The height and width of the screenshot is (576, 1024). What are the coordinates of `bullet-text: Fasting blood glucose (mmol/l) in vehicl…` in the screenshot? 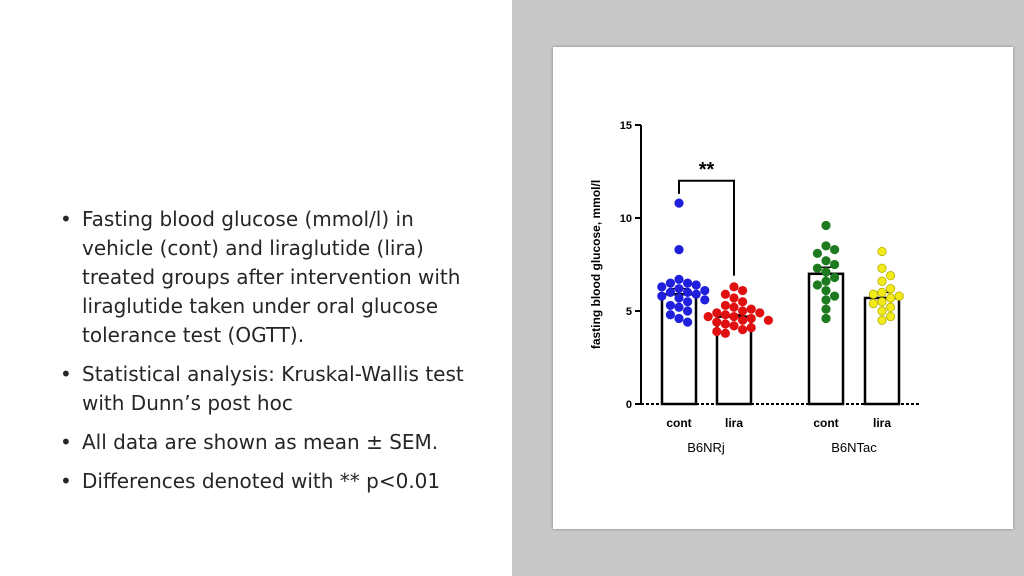 It's located at (271, 277).